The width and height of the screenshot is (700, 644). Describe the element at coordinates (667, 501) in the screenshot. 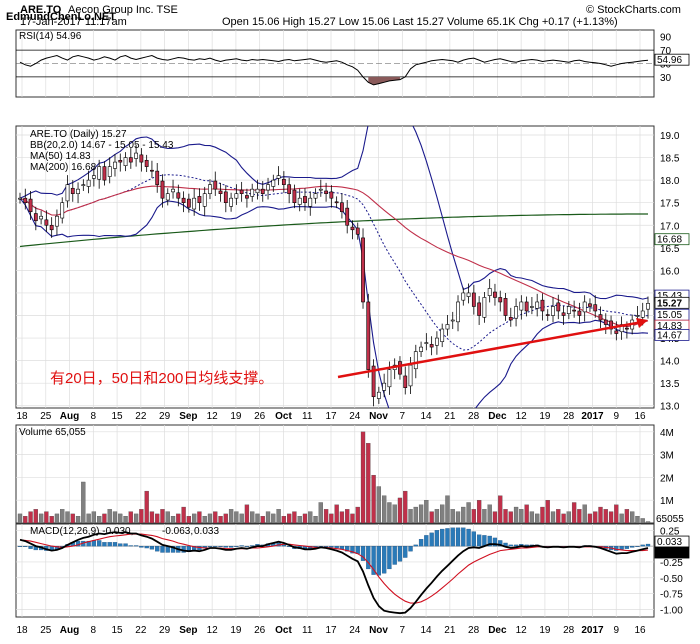

I see `volume-y-tick: 1M` at that location.